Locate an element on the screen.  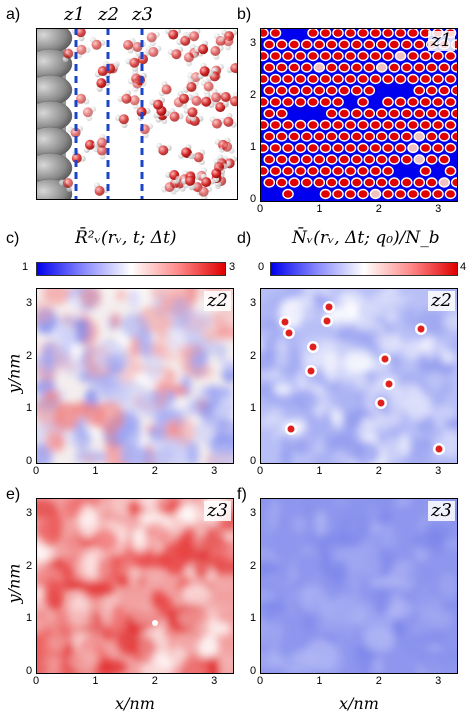
b-ytick-0: 0 is located at coordinates (253, 199).